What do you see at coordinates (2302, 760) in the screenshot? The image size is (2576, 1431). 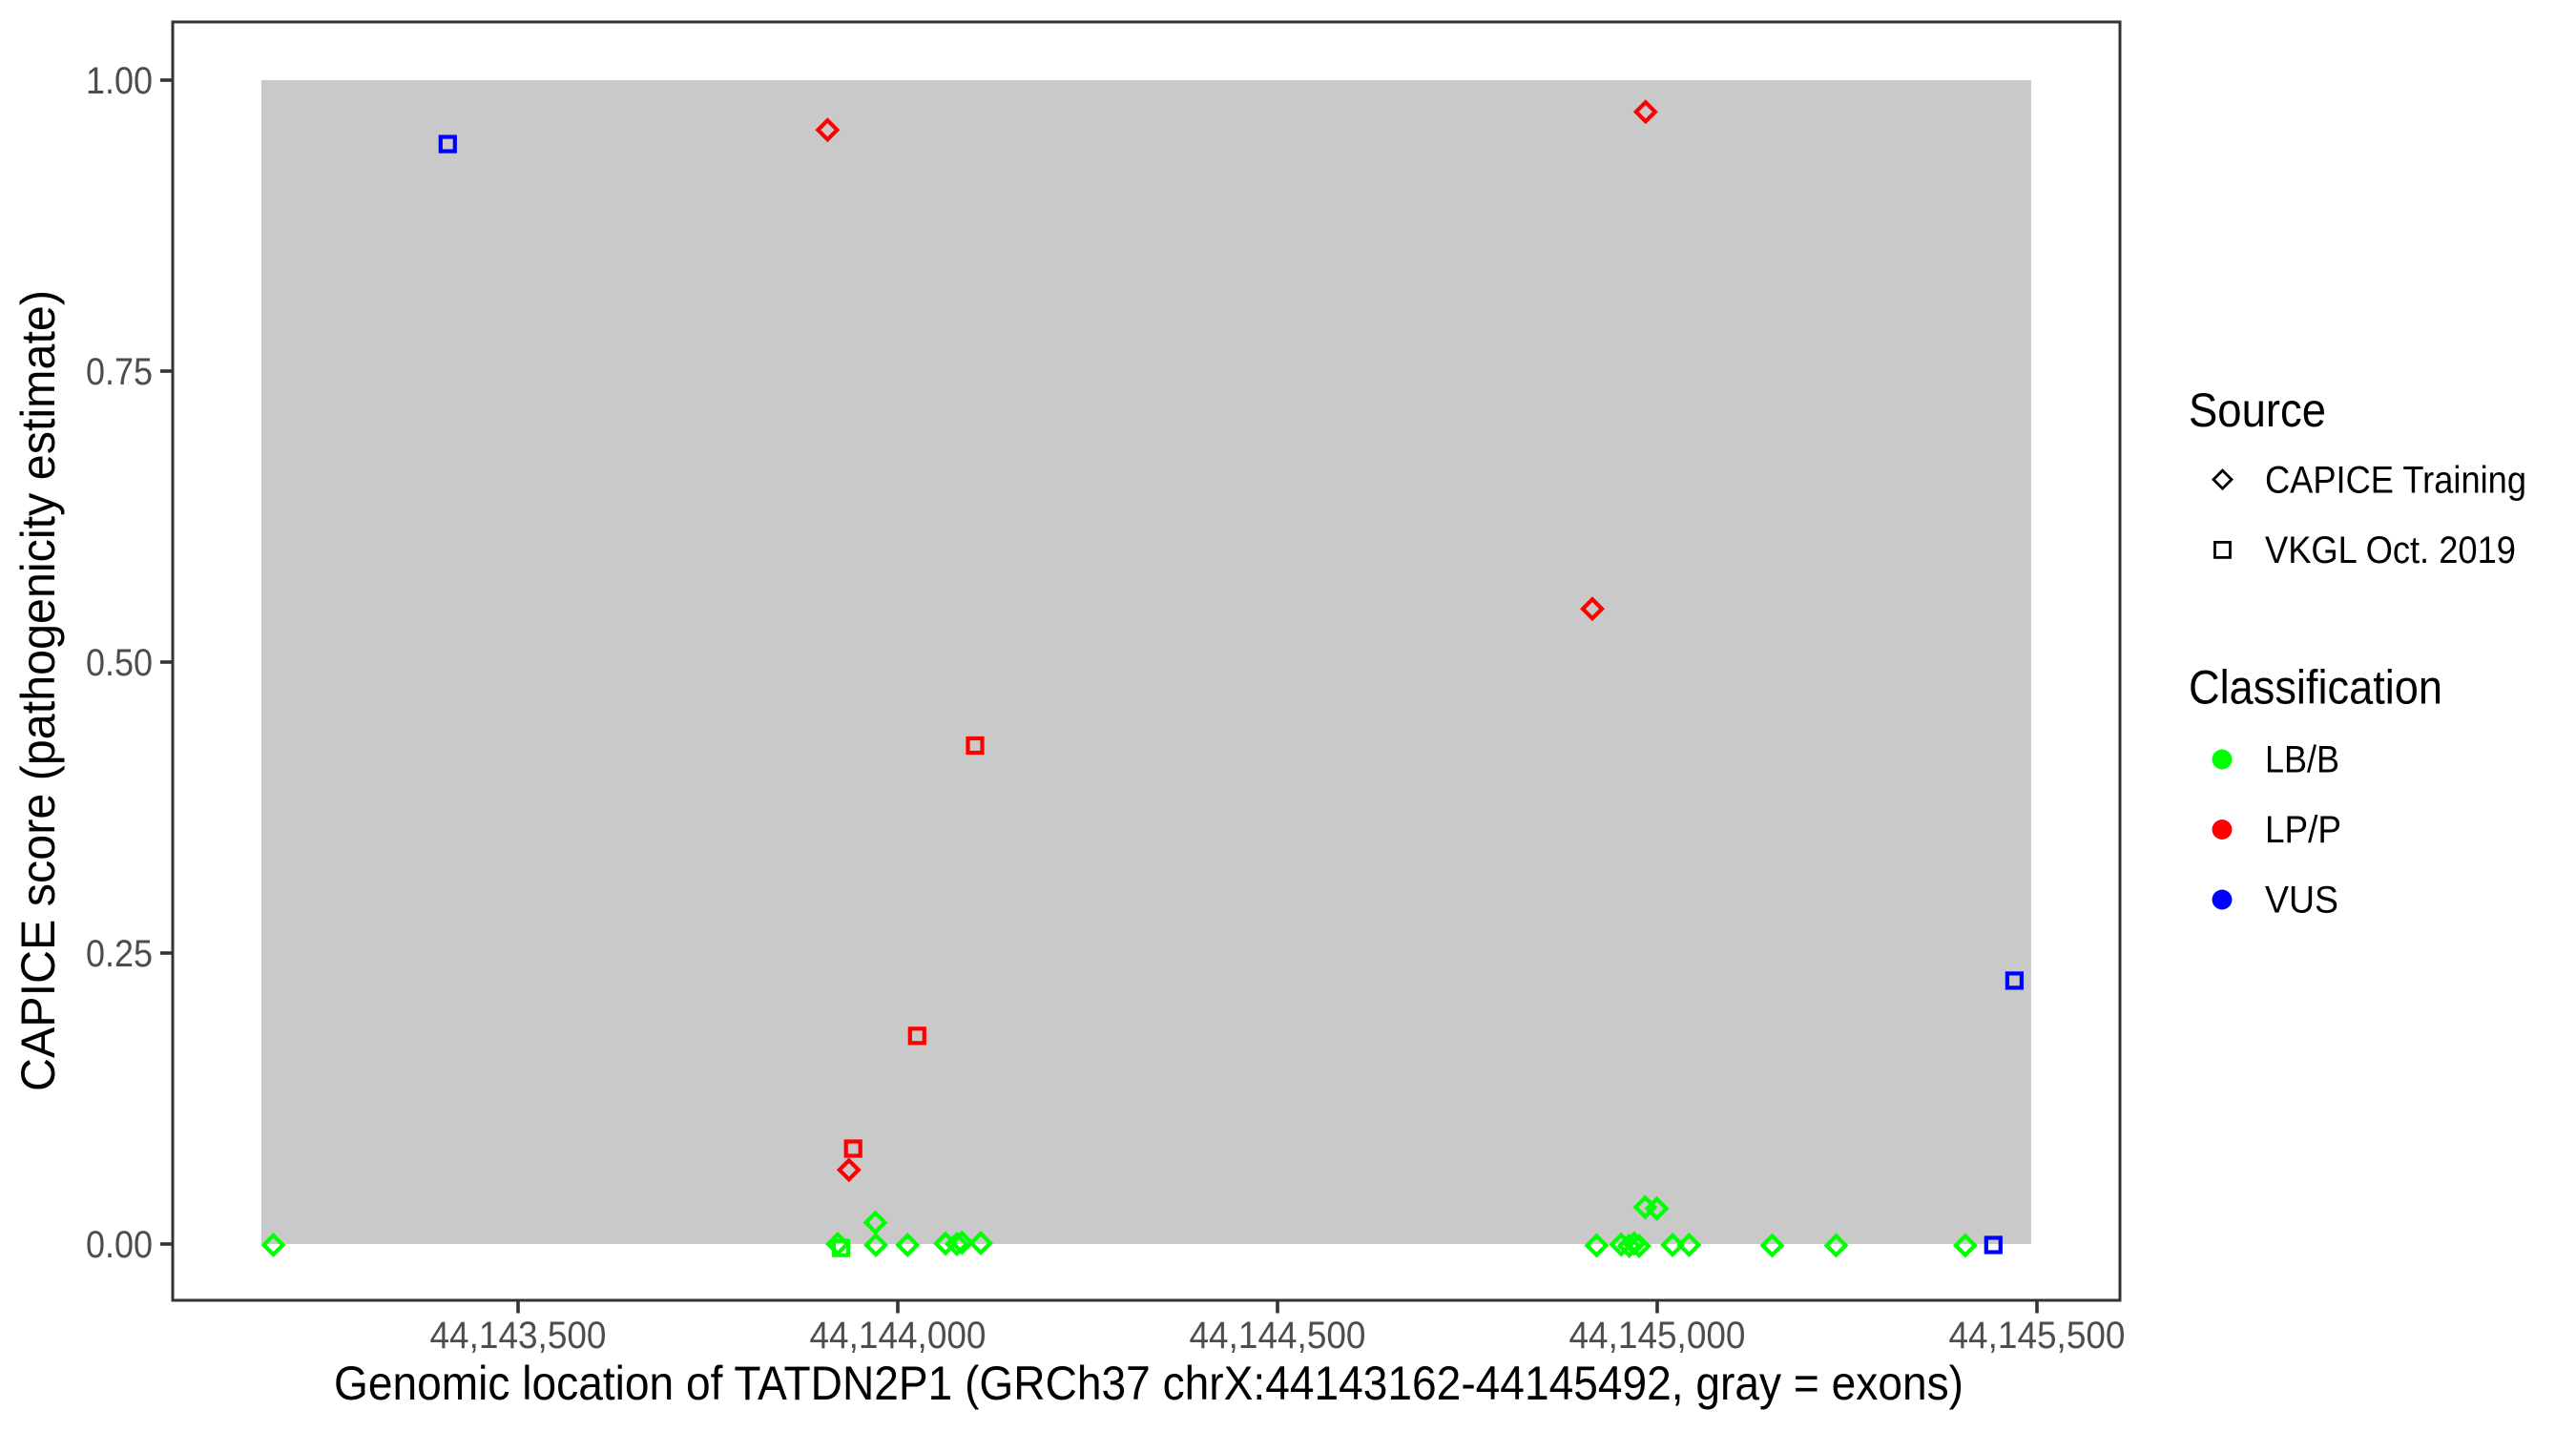 I see `svg-text: LB/B` at bounding box center [2302, 760].